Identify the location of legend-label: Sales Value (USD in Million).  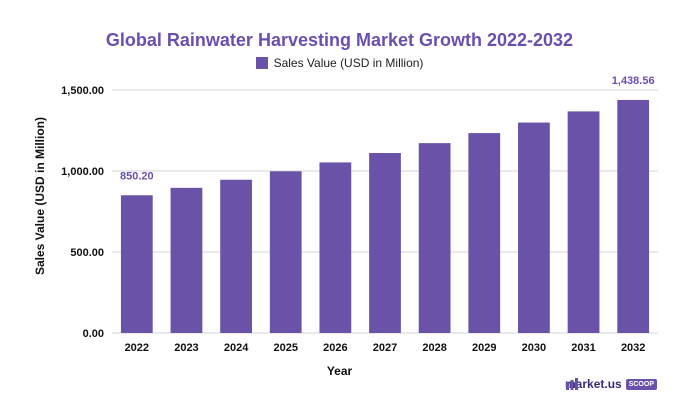
(348, 63).